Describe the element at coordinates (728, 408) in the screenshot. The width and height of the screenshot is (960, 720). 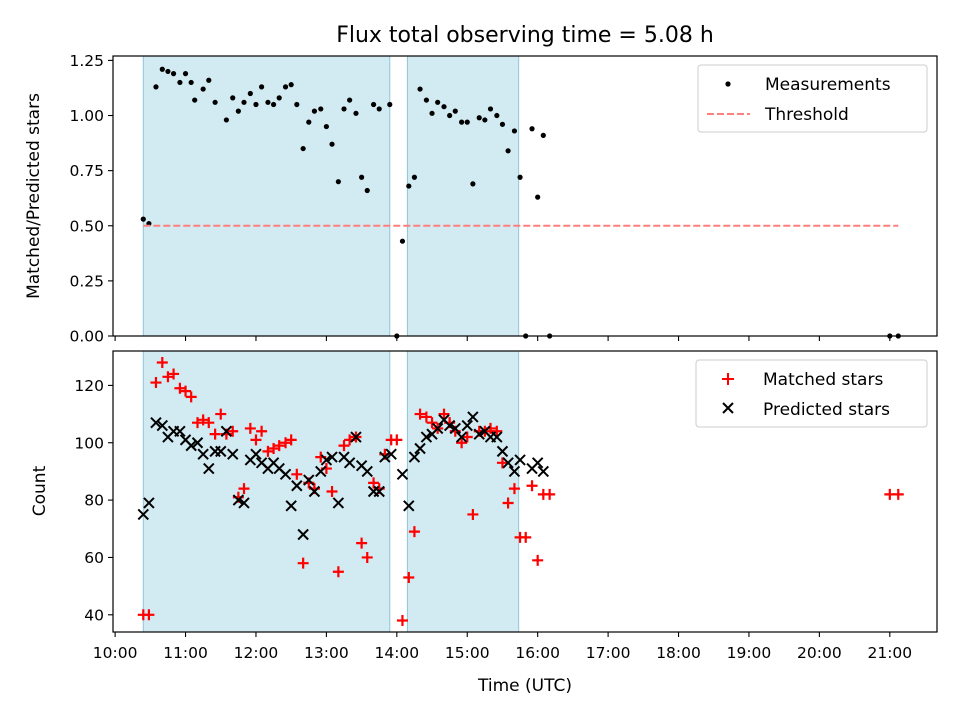
I see `legend-predicted-marker` at that location.